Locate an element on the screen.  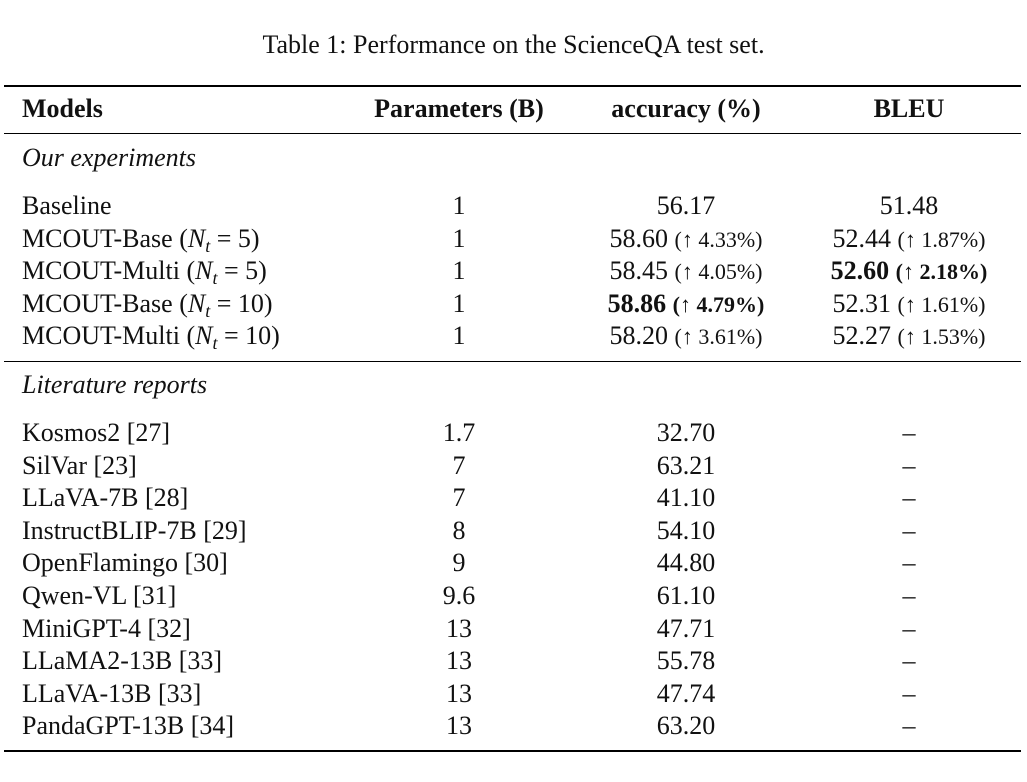
accuracy-cell: 47.71 is located at coordinates (686, 629).